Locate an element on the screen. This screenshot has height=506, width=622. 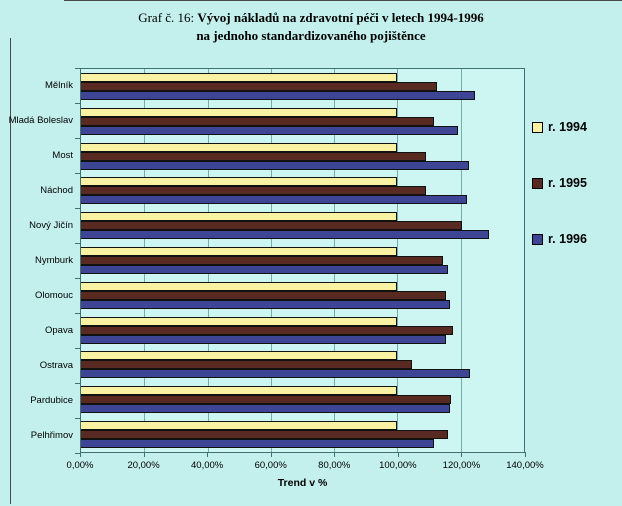
legend-item: r. 1994 is located at coordinates (559, 127).